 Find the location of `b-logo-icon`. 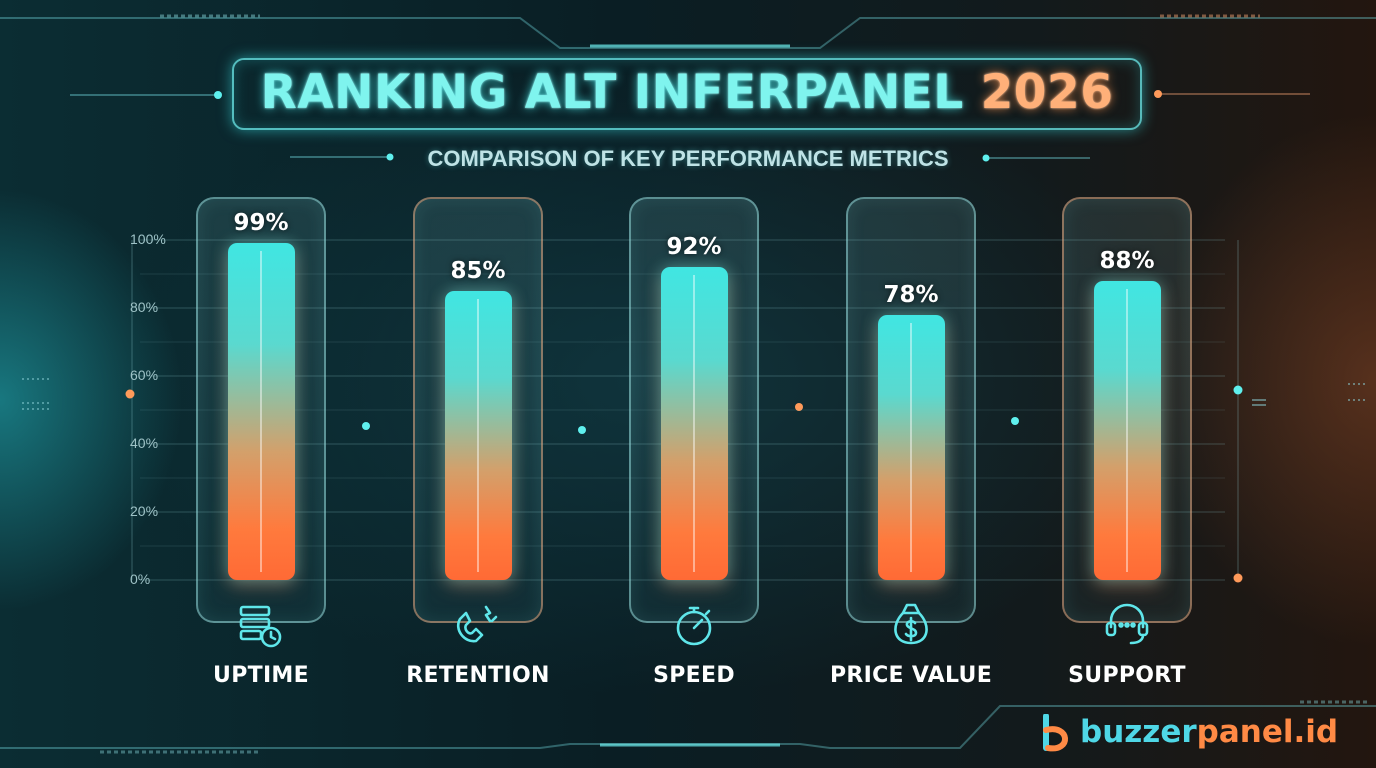

b-logo-icon is located at coordinates (1055, 733).